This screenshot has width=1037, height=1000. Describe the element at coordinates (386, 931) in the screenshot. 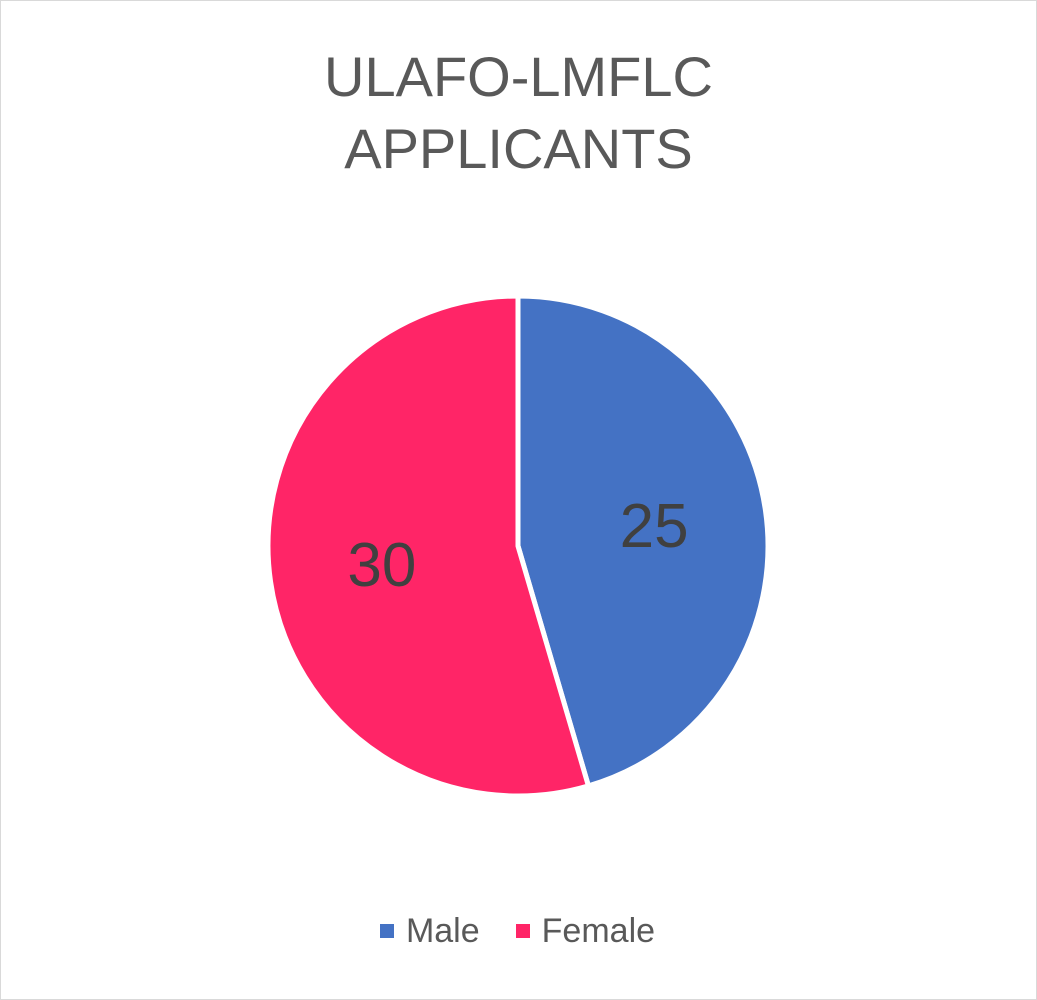

I see `legend-swatch-male` at that location.